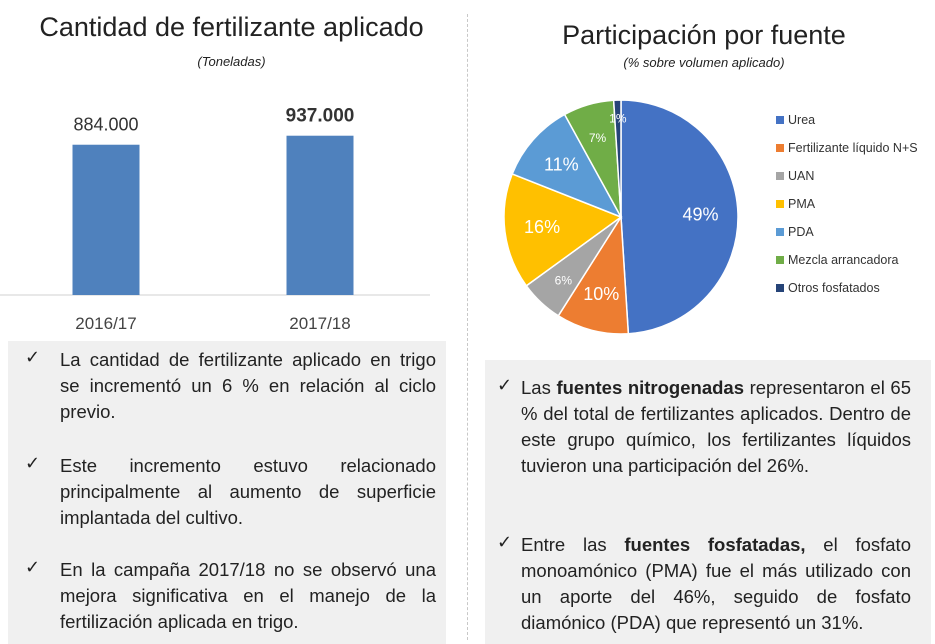  Describe the element at coordinates (320, 116) in the screenshot. I see `bar-value-label: 937.000` at that location.